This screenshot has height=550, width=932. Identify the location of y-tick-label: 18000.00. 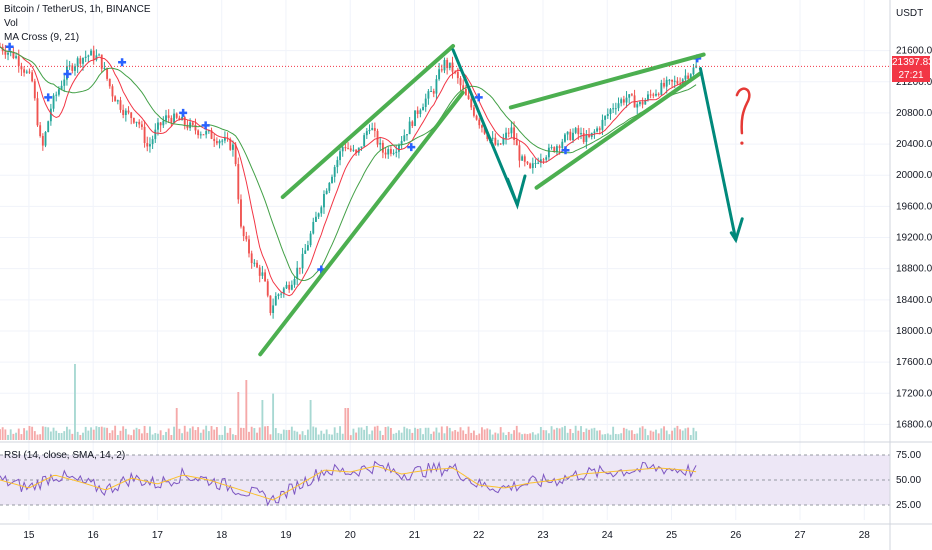
(914, 331).